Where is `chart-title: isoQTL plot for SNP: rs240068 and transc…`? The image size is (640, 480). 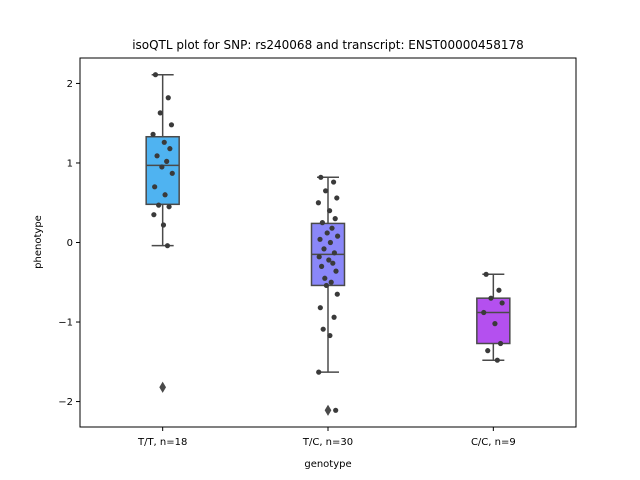
chart-title: isoQTL plot for SNP: rs240068 and transc… is located at coordinates (328, 45).